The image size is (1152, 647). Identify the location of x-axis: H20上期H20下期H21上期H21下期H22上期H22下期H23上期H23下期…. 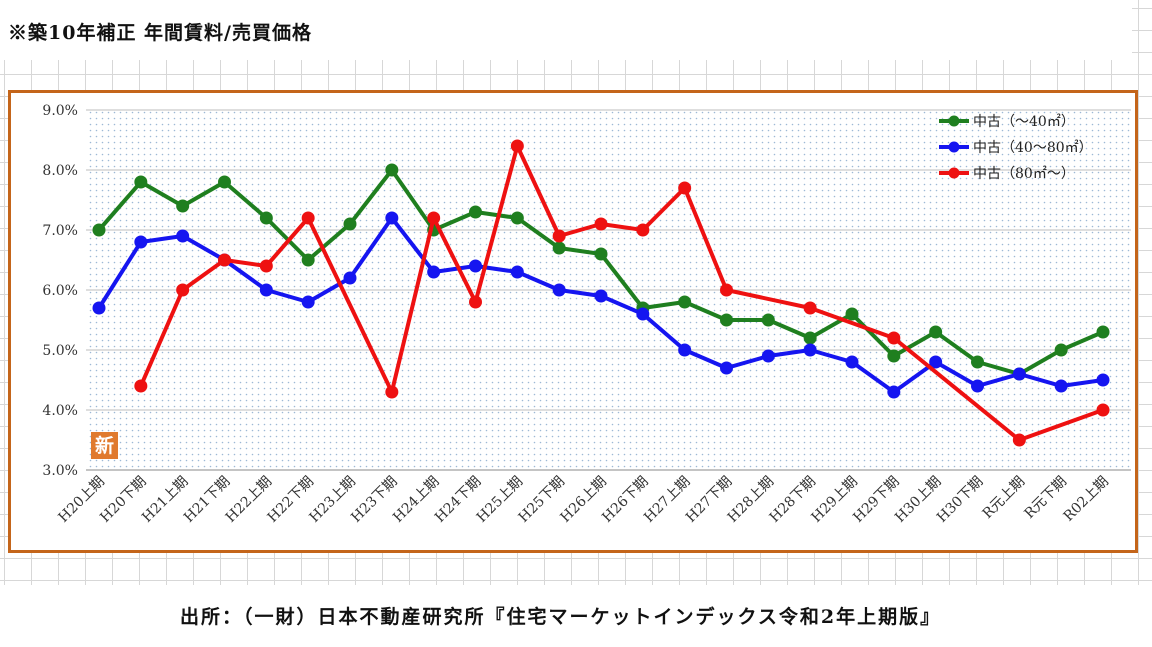
(593, 497).